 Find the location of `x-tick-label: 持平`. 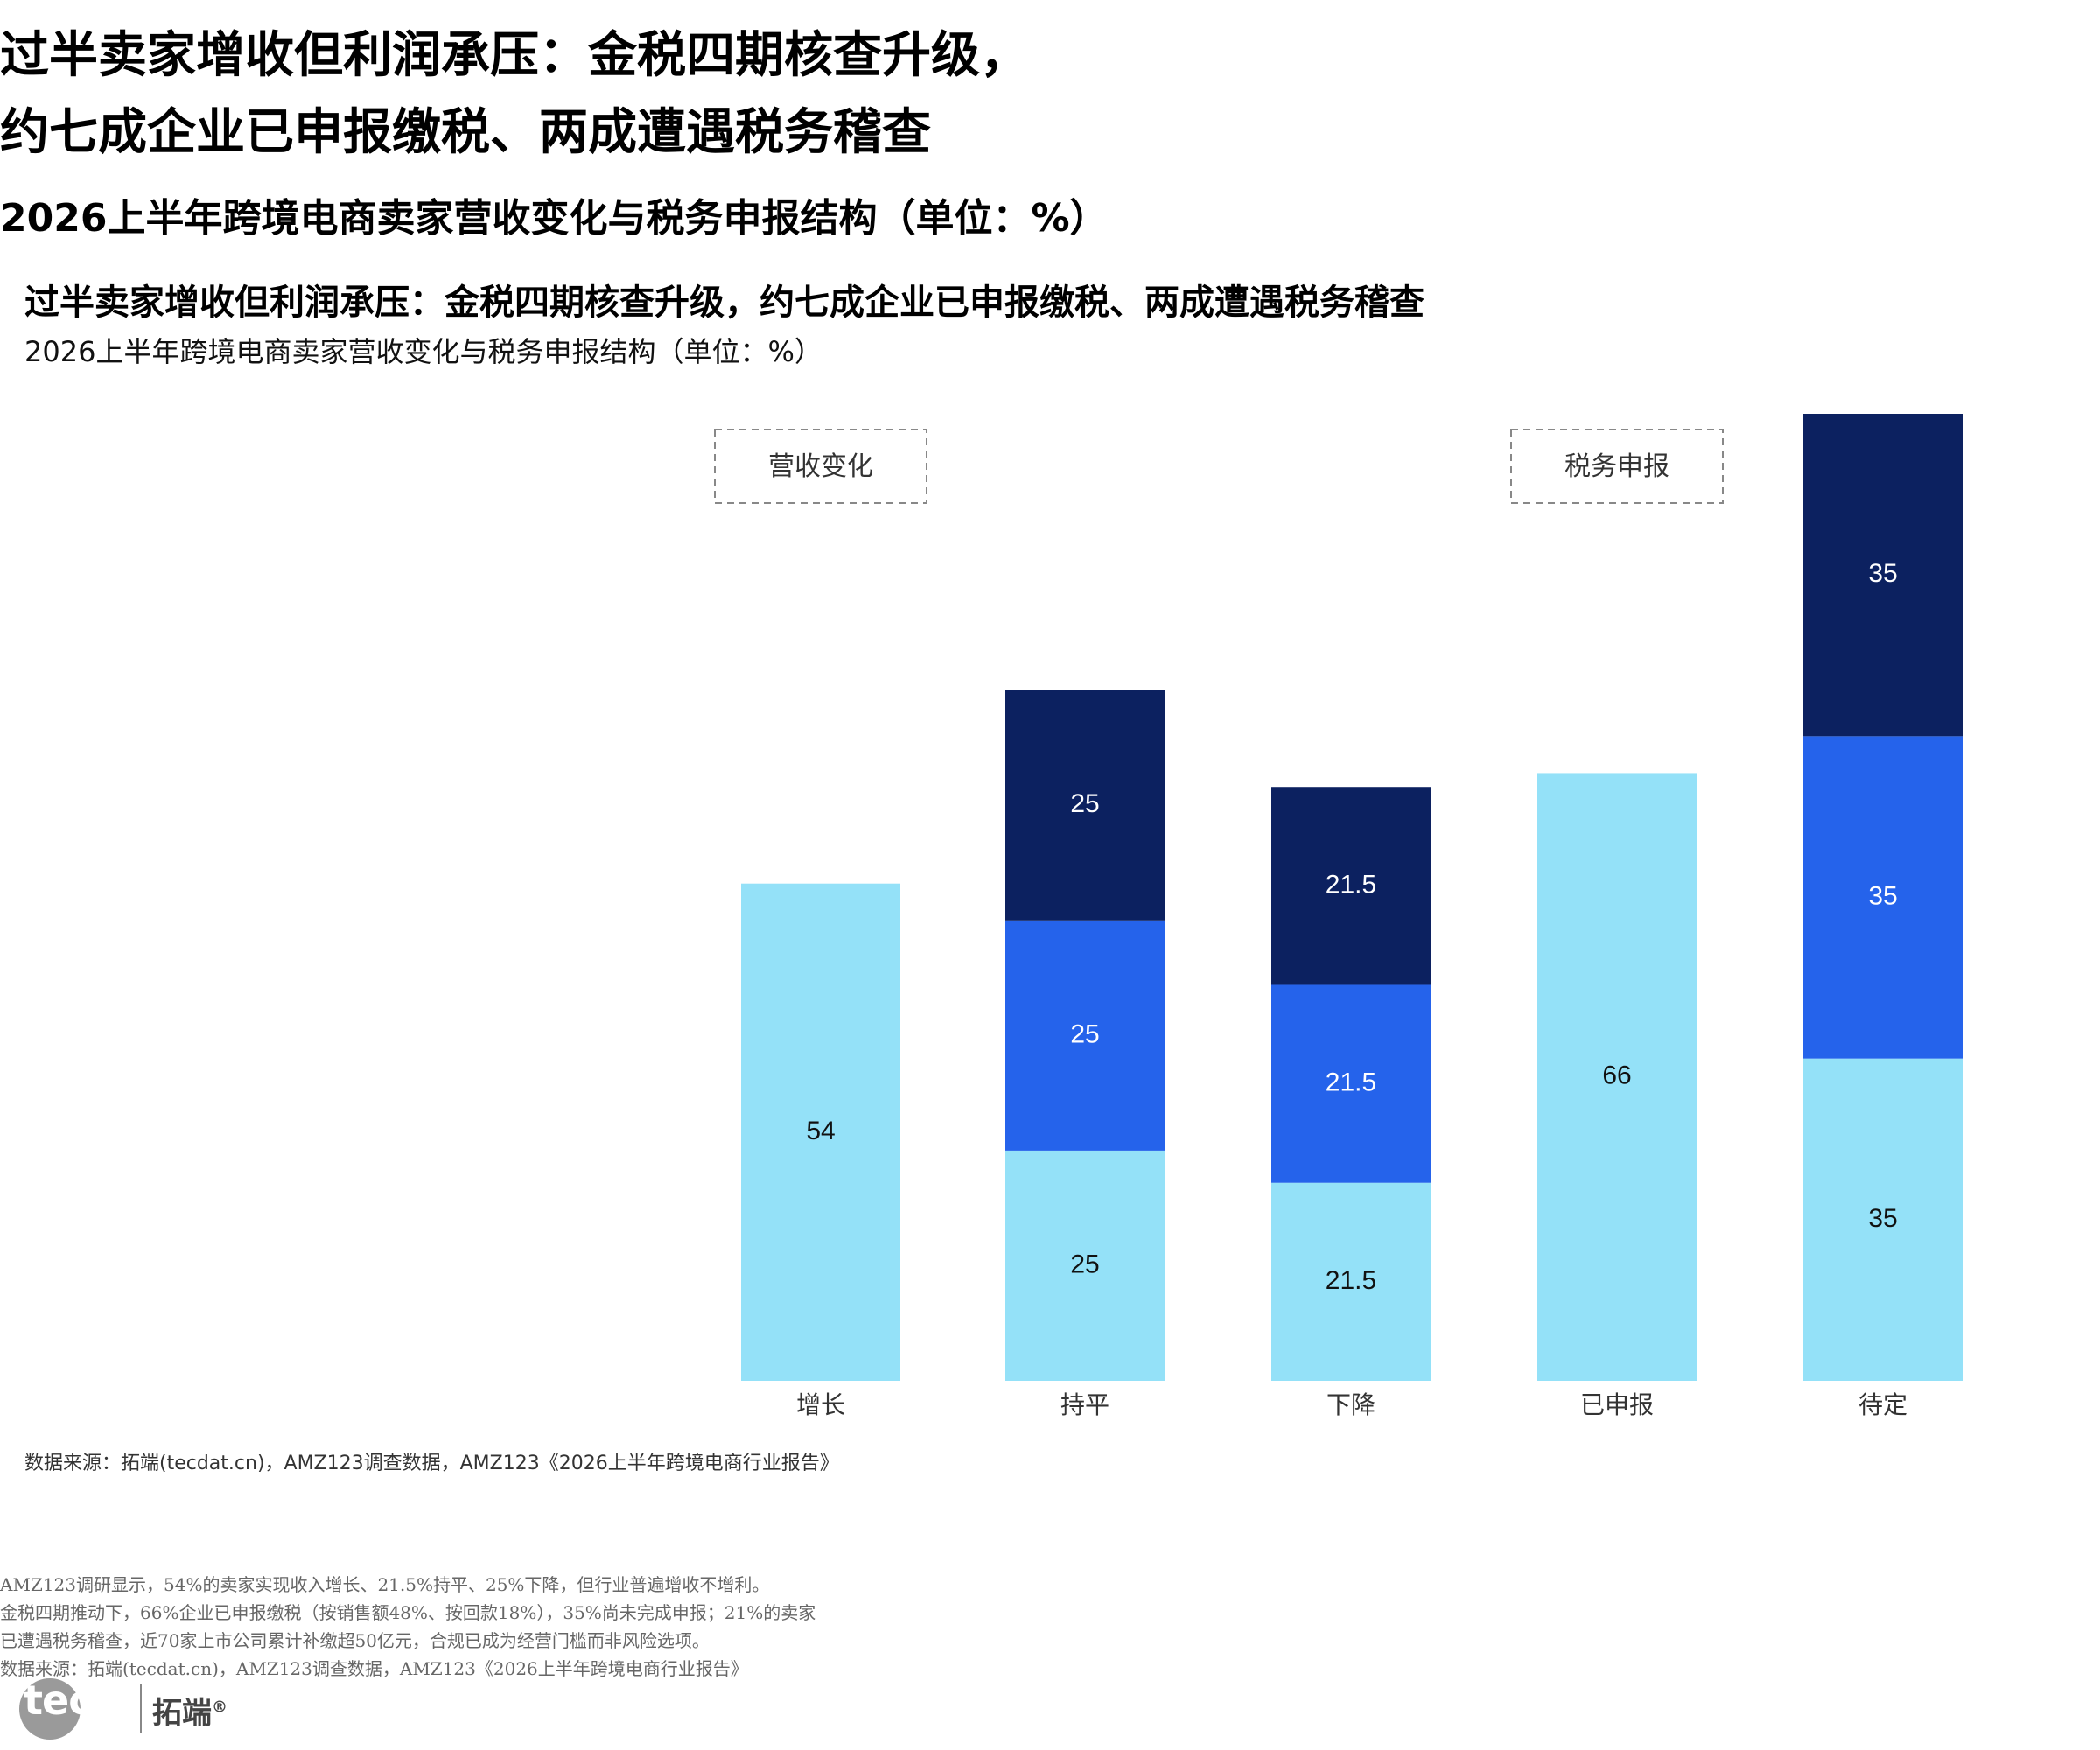

x-tick-label: 持平 is located at coordinates (1085, 1404).